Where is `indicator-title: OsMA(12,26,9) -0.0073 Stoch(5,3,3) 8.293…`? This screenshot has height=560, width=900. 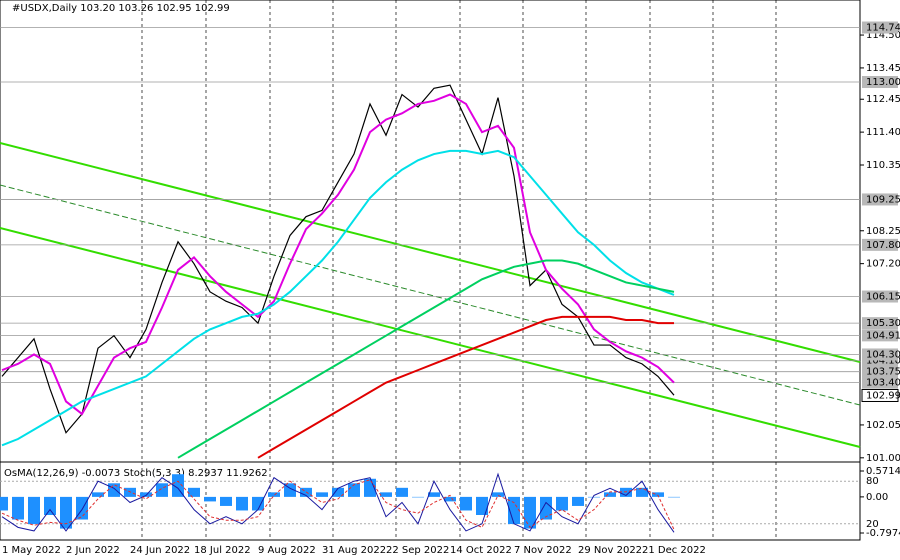
indicator-title: OsMA(12,26,9) -0.0073 Stoch(5,3,3) 8.293… is located at coordinates (136, 473).